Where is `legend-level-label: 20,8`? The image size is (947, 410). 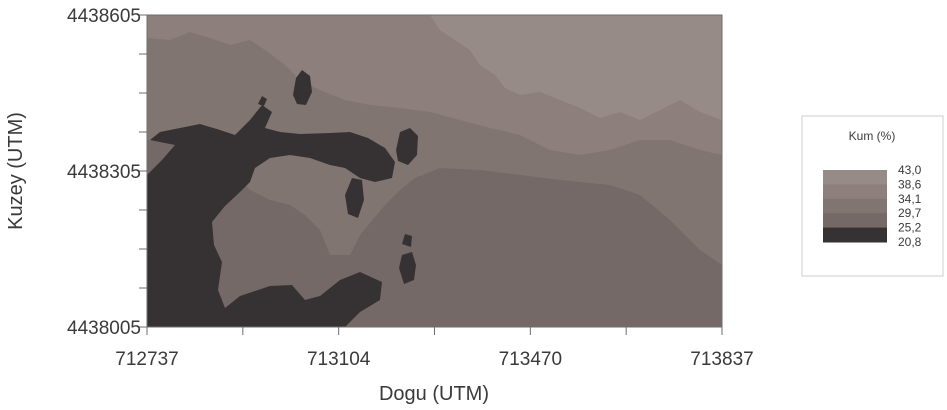
legend-level-label: 20,8 is located at coordinates (910, 242).